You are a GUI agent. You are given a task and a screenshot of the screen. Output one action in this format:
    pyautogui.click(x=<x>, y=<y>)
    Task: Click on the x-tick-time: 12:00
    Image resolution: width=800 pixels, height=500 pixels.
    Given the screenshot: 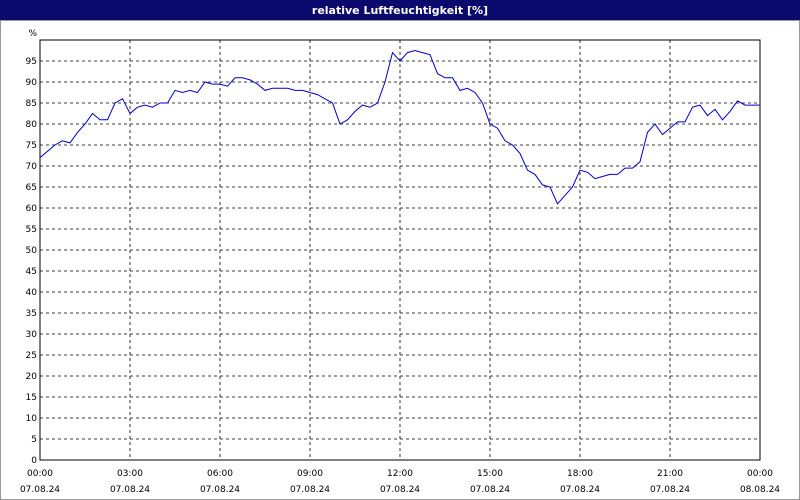 What is the action you would take?
    pyautogui.click(x=400, y=474)
    